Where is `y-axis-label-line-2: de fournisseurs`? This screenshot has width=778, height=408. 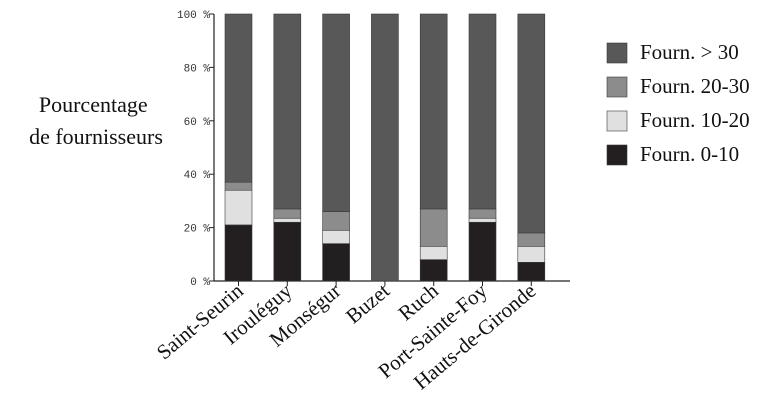 y-axis-label-line-2: de fournisseurs is located at coordinates (96, 136).